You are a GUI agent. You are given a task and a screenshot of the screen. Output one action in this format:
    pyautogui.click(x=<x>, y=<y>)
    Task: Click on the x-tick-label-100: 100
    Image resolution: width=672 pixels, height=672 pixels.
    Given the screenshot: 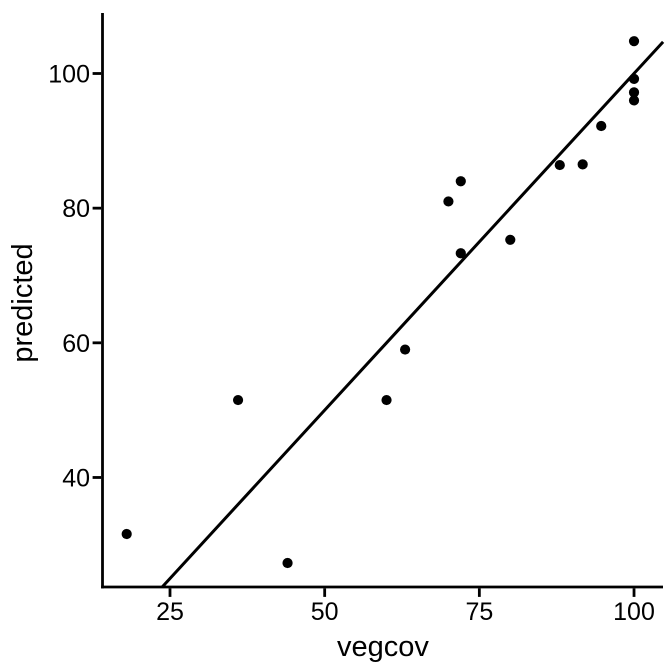 What is the action you would take?
    pyautogui.click(x=634, y=612)
    